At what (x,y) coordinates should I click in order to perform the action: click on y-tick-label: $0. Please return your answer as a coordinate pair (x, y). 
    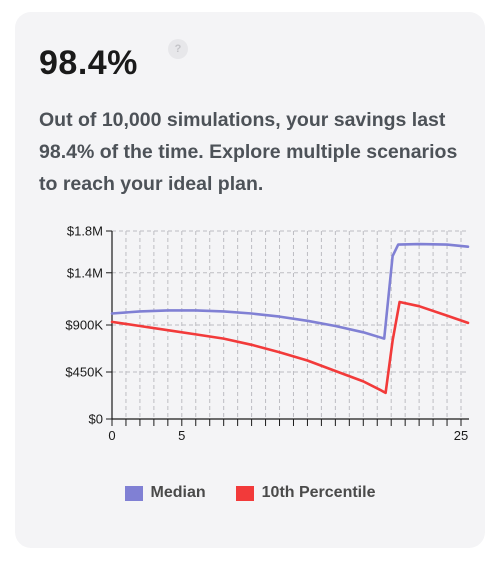
    Looking at the image, I should click on (96, 419).